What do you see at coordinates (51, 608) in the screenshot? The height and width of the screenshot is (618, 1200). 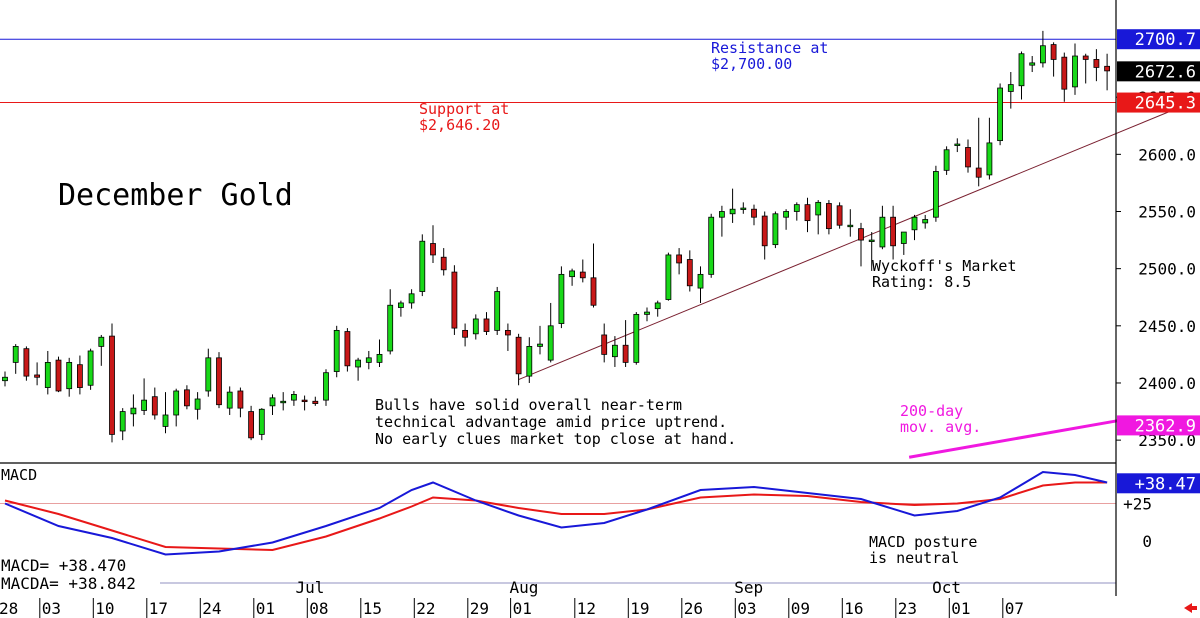 I see `date-label: 03` at bounding box center [51, 608].